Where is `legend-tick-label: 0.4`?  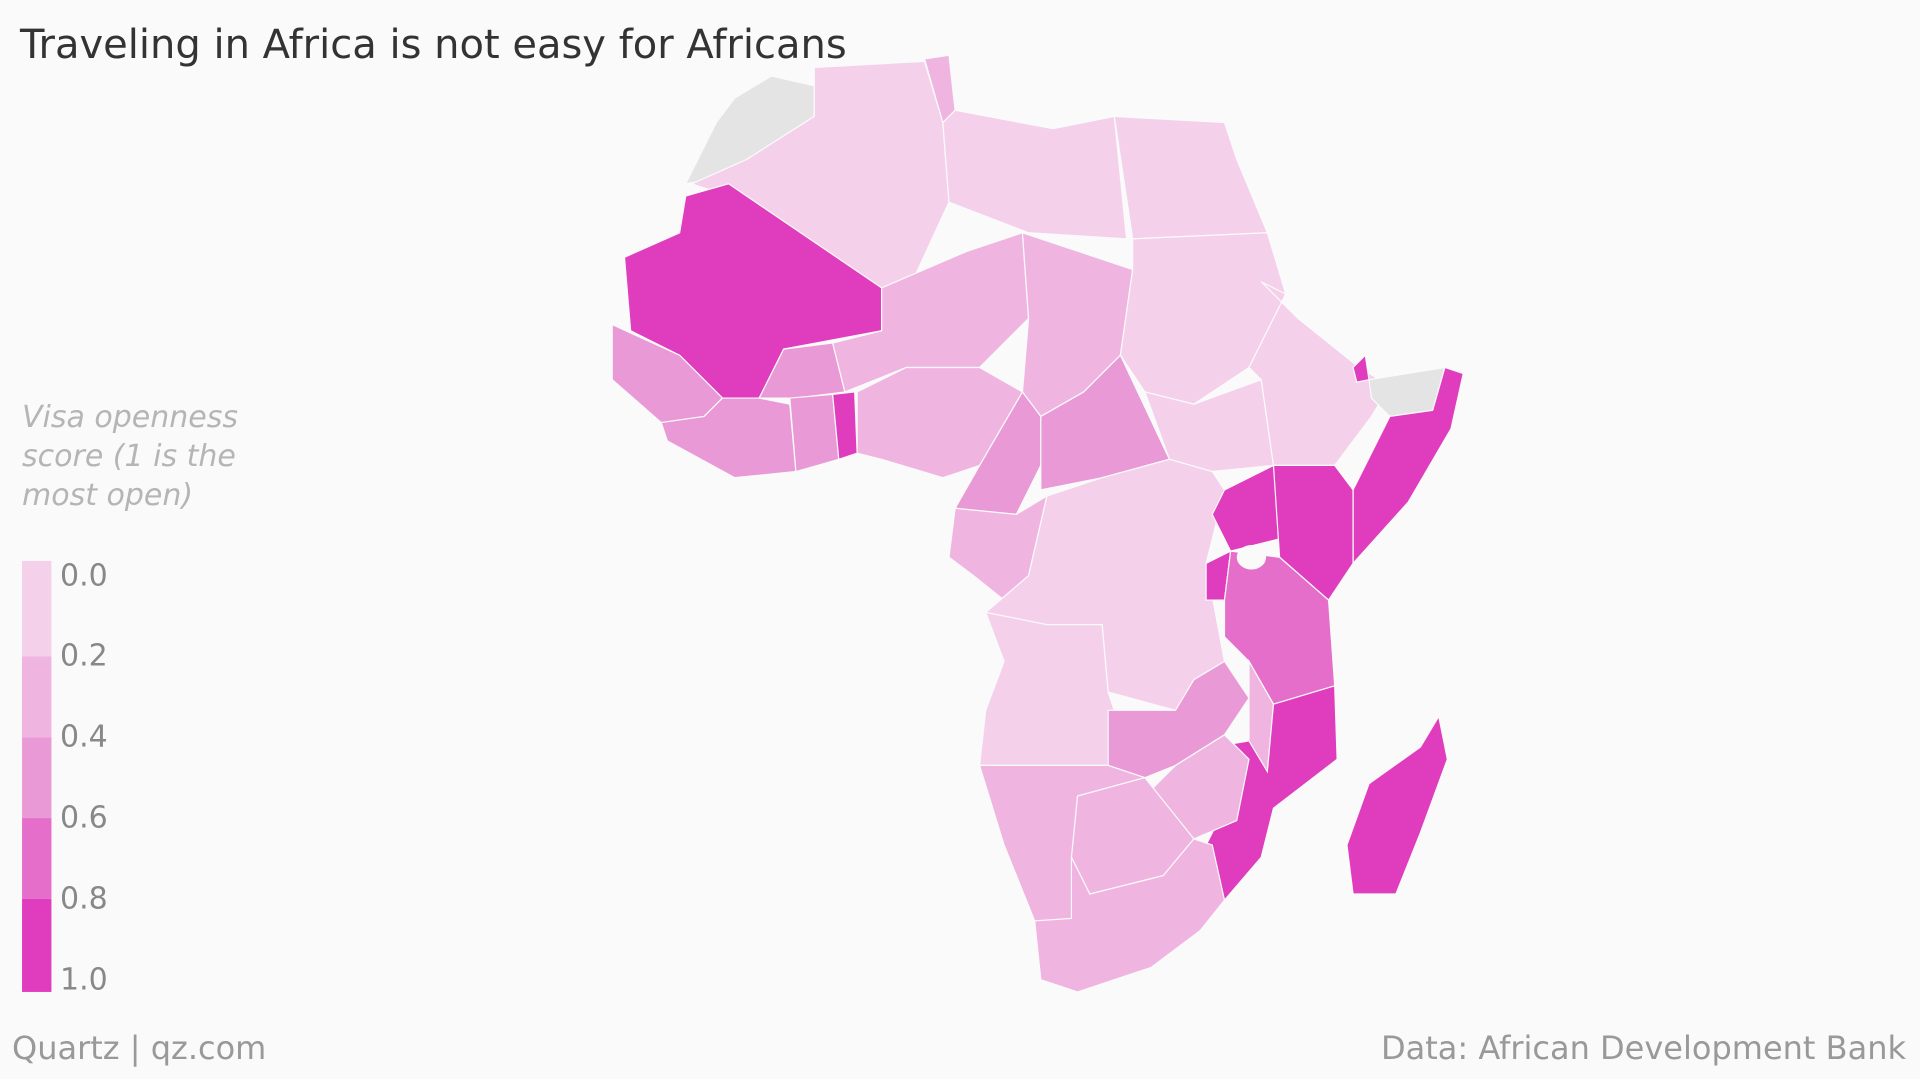
legend-tick-label: 0.4 is located at coordinates (84, 737).